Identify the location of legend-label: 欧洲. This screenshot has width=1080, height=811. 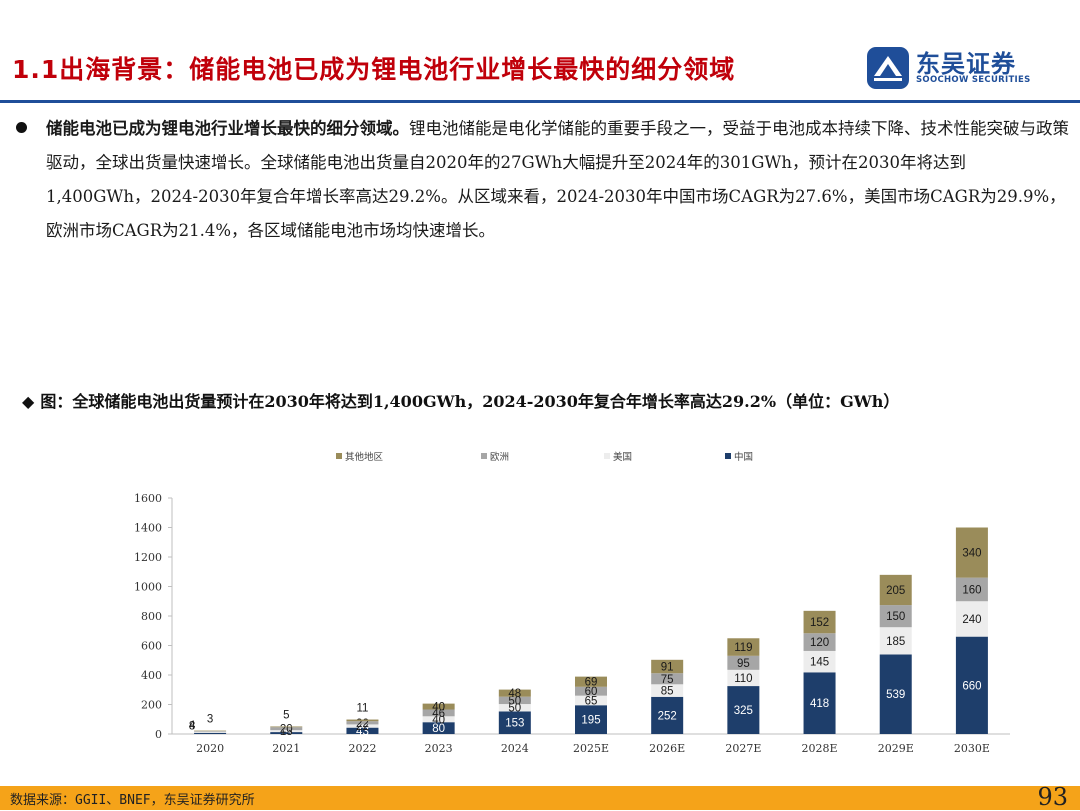
(499, 457).